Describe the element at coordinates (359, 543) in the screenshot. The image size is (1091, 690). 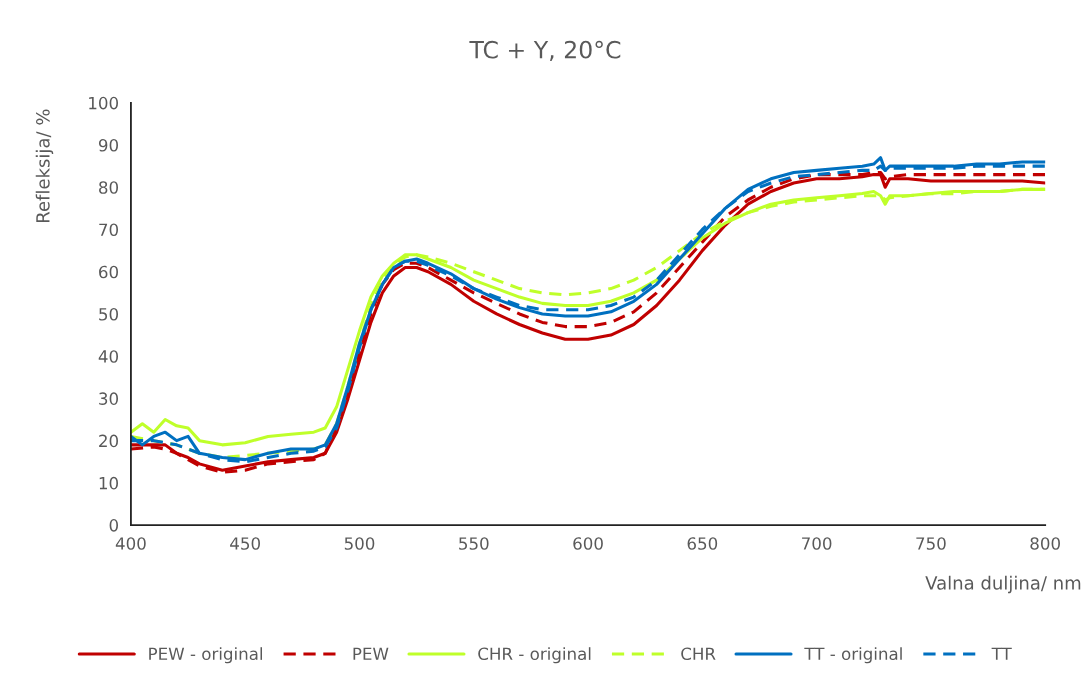
I see `x-tick-label: 500` at that location.